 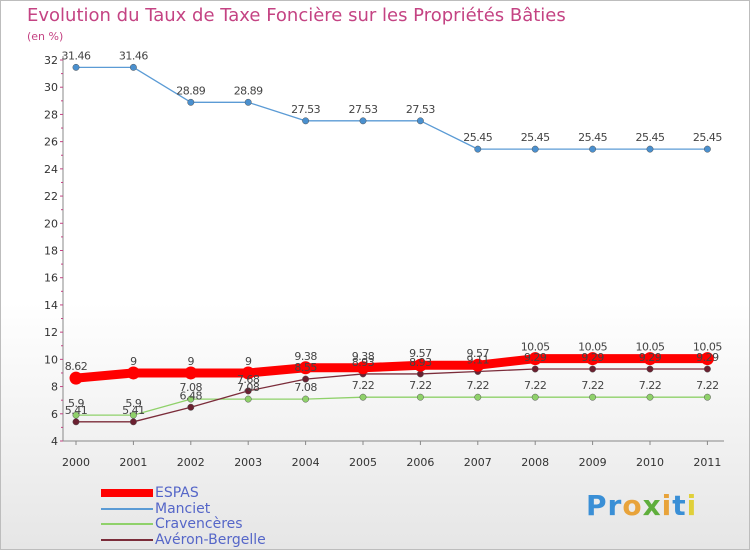 I want to click on logo-letter: P, so click(x=597, y=505).